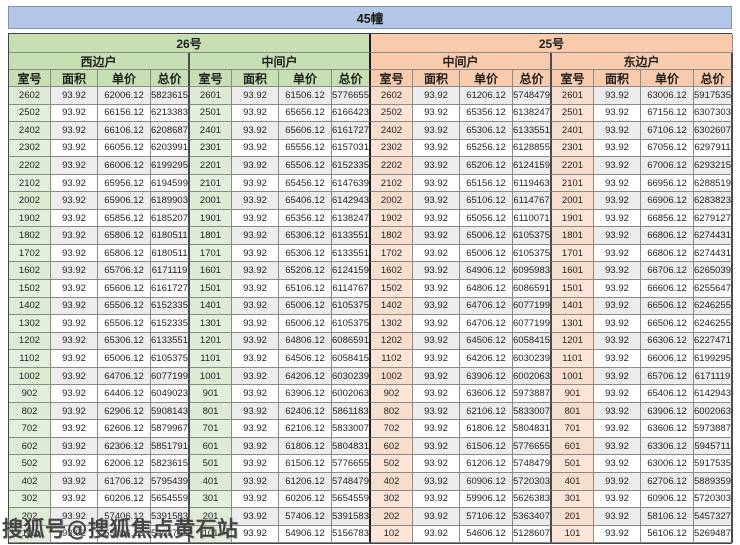  Describe the element at coordinates (351, 131) in the screenshot. I see `cell-total: 6161727` at that location.